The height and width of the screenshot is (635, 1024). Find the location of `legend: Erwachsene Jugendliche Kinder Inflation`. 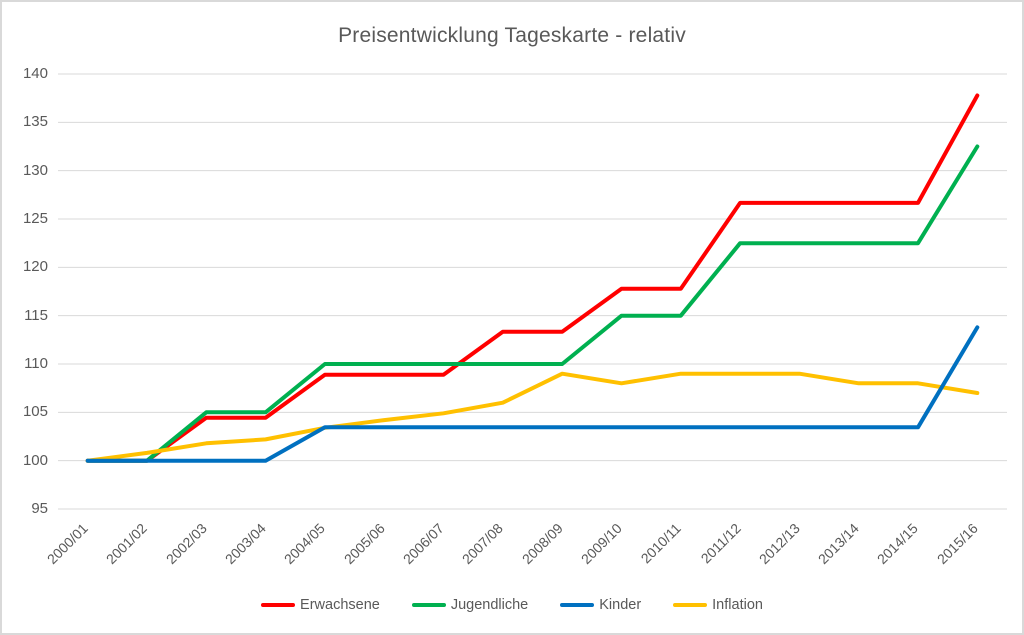

legend: Erwachsene Jugendliche Kinder Inflation is located at coordinates (512, 605).